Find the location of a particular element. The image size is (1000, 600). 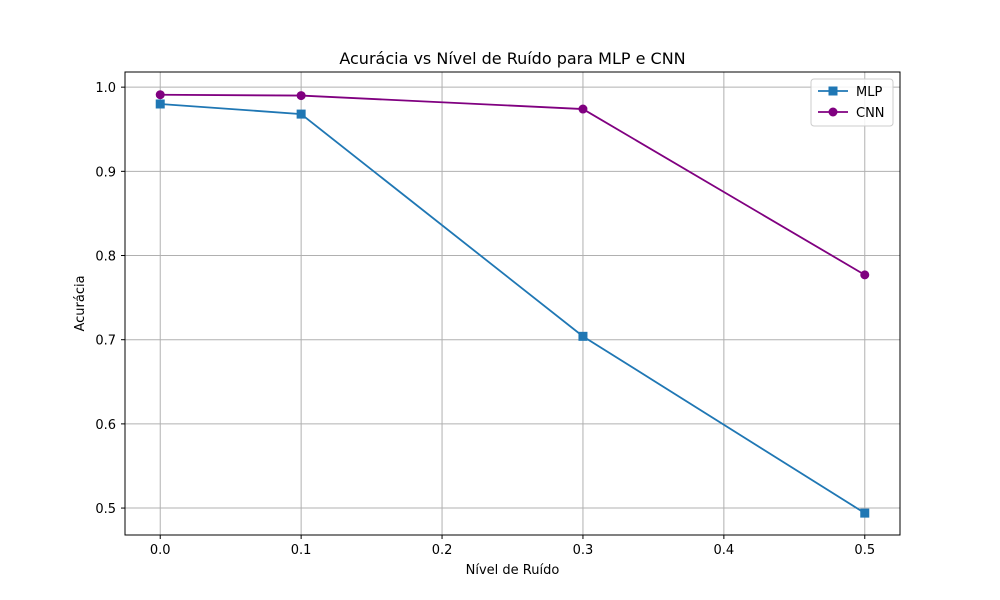

x-tick-label: 0.5 is located at coordinates (864, 550).